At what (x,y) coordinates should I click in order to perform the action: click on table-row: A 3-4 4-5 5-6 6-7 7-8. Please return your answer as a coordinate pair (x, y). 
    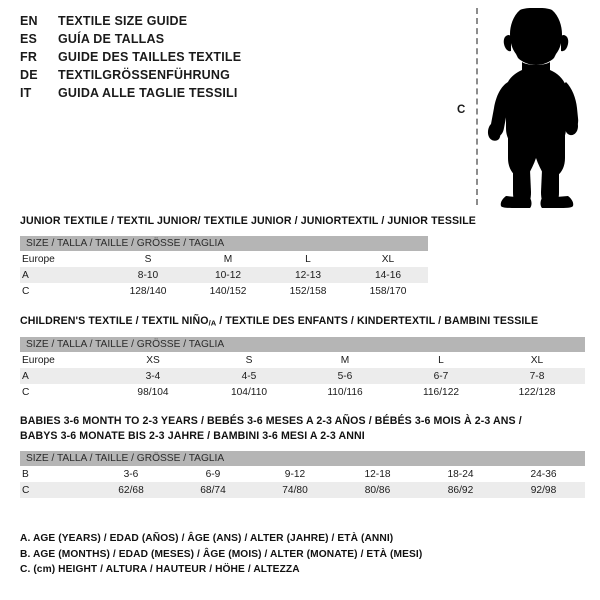
    Looking at the image, I should click on (303, 376).